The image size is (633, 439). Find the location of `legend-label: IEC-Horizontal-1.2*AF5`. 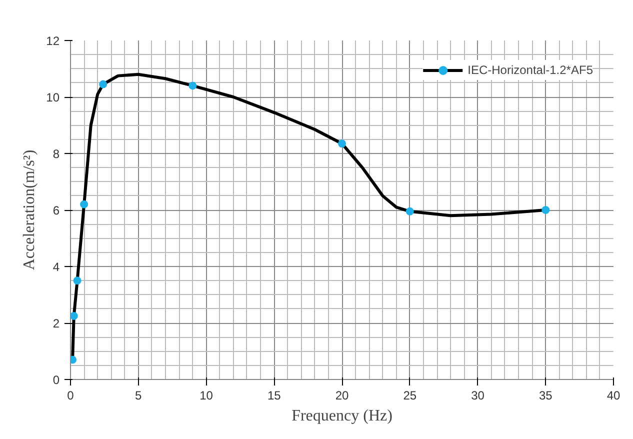

legend-label: IEC-Horizontal-1.2*AF5 is located at coordinates (530, 70).